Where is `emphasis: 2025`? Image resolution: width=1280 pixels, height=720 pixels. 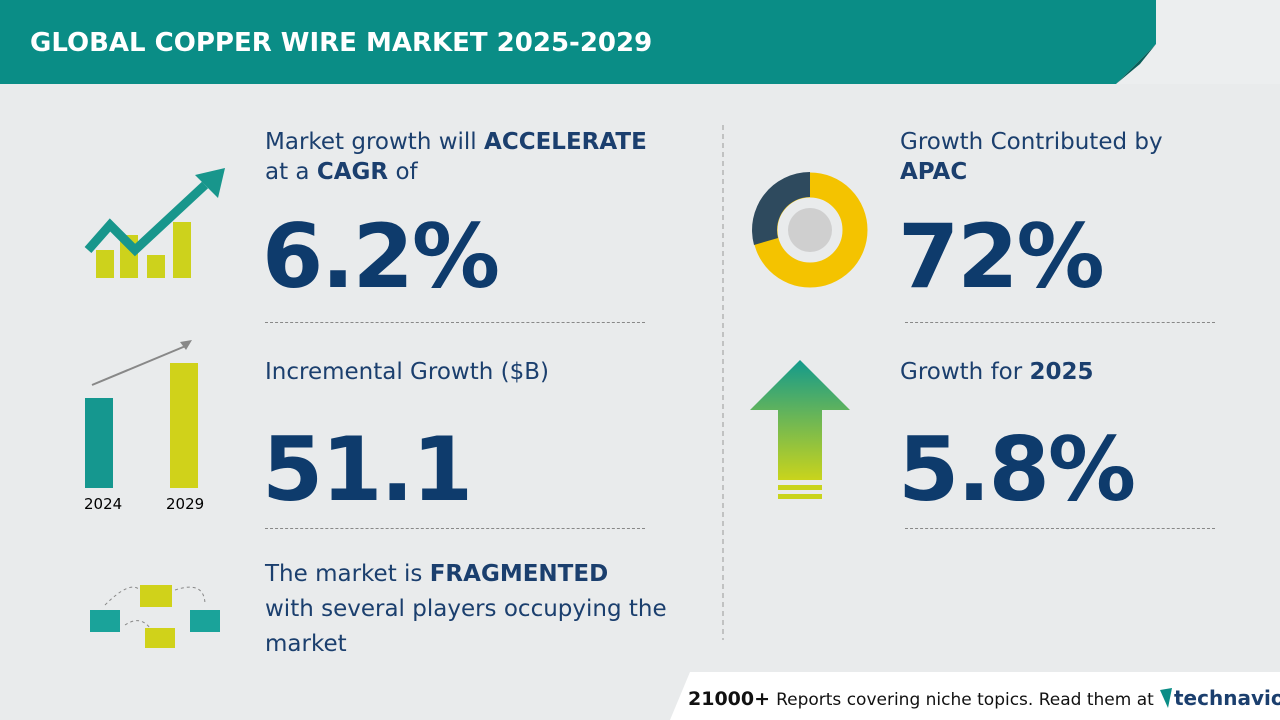
emphasis: 2025 is located at coordinates (1061, 372).